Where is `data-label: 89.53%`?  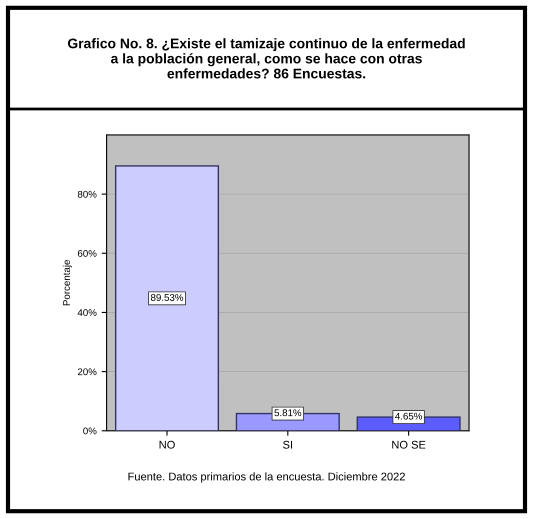
data-label: 89.53% is located at coordinates (167, 297).